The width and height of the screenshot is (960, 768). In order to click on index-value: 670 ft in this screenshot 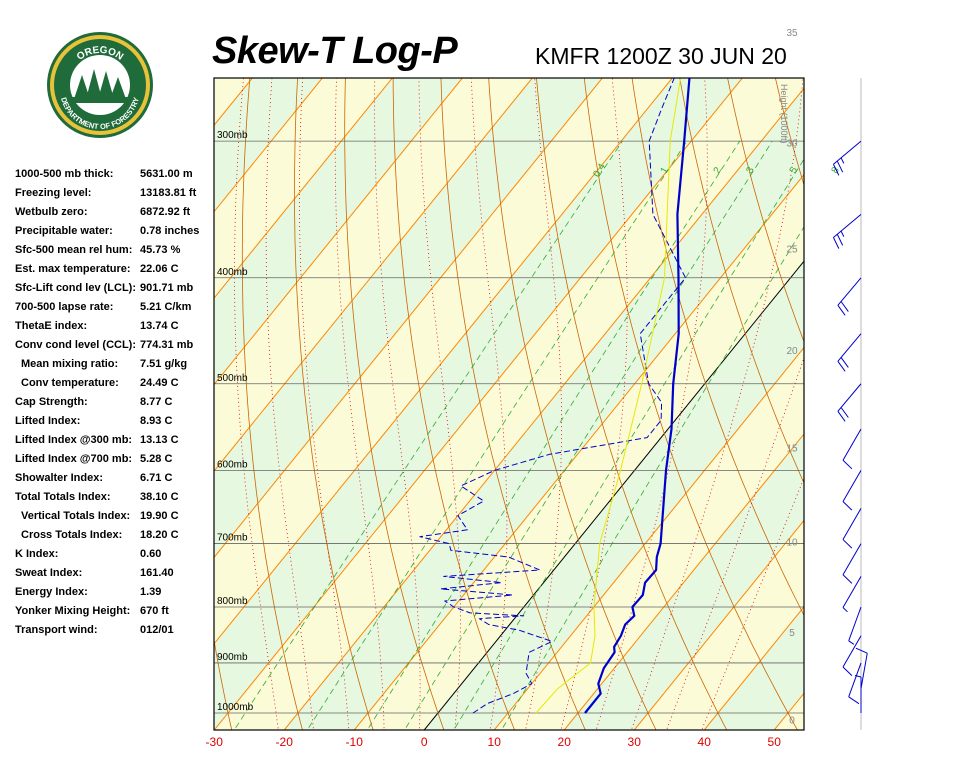, I will do `click(154, 611)`.